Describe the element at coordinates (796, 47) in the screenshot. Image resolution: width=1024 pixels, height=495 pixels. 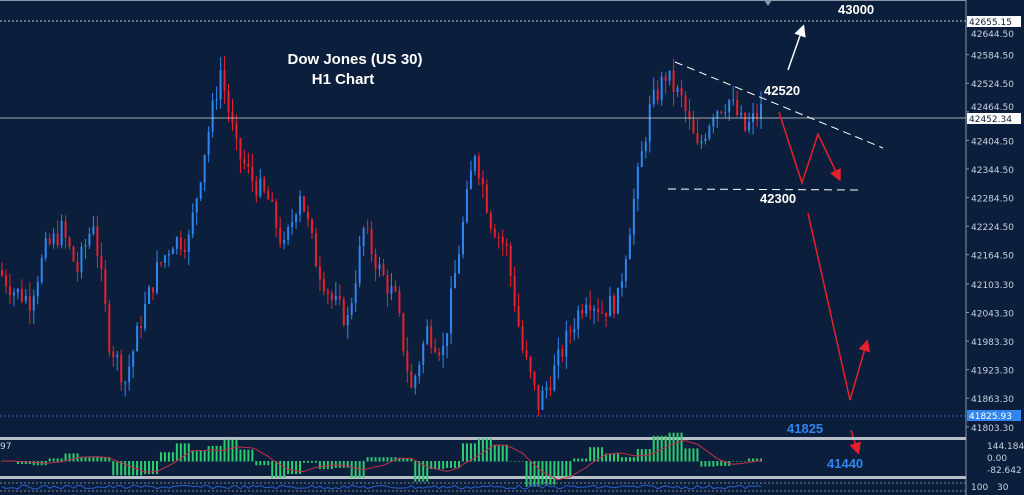
I see `up-arrow-icon` at that location.